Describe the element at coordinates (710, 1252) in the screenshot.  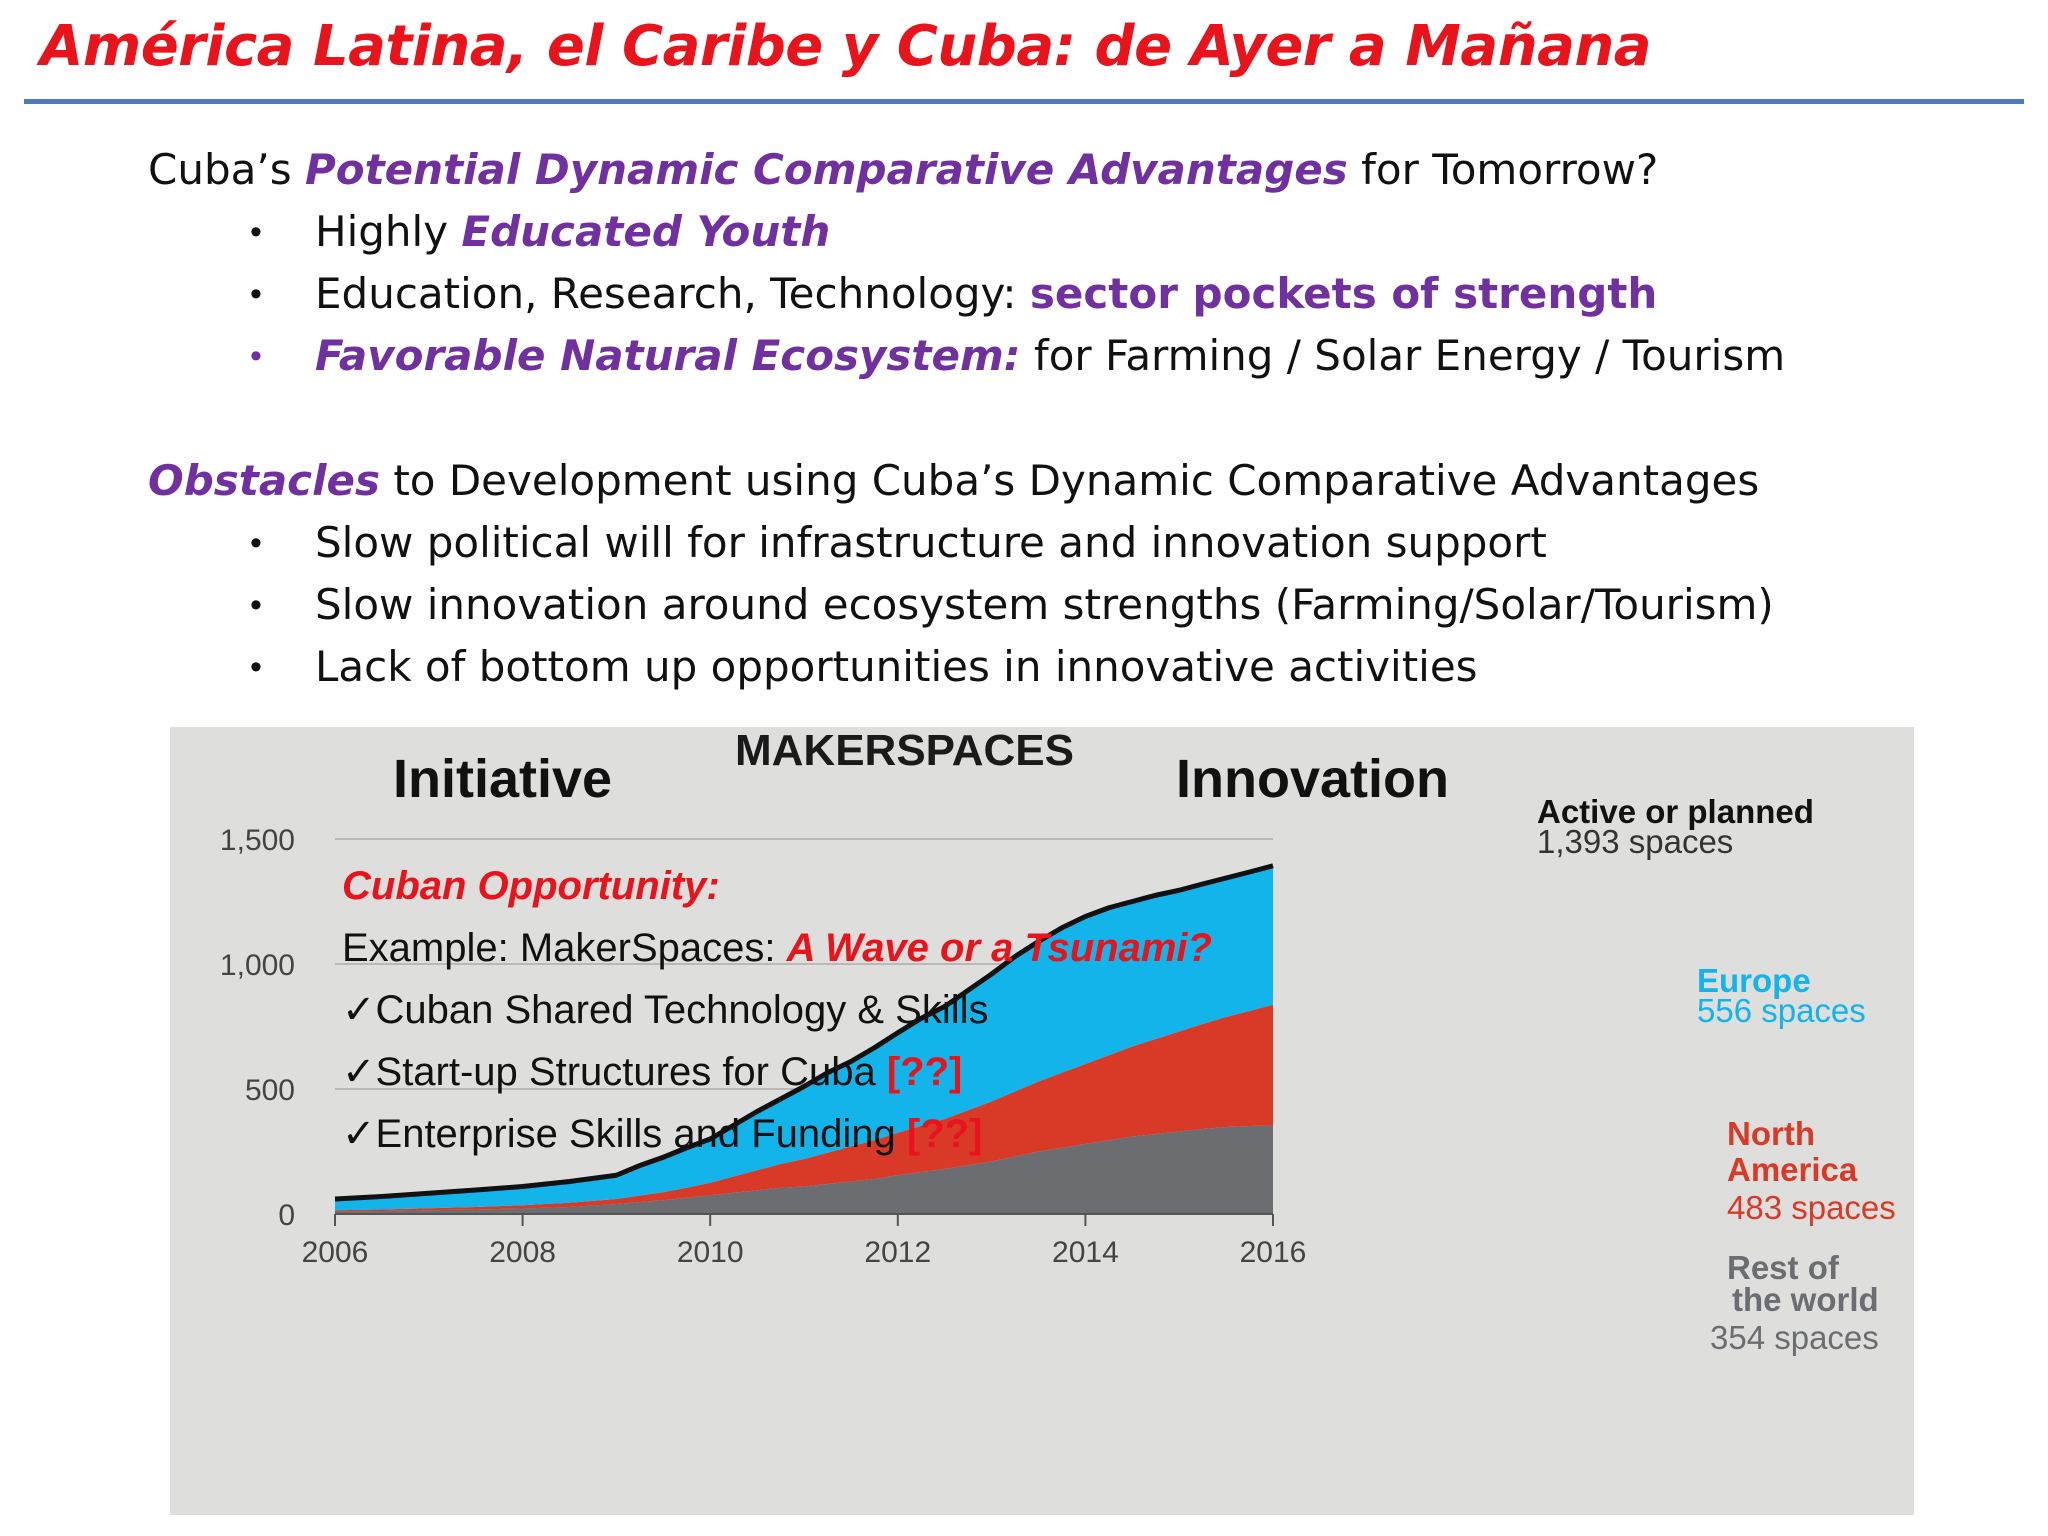
I see `x-tick-label: 2010` at that location.